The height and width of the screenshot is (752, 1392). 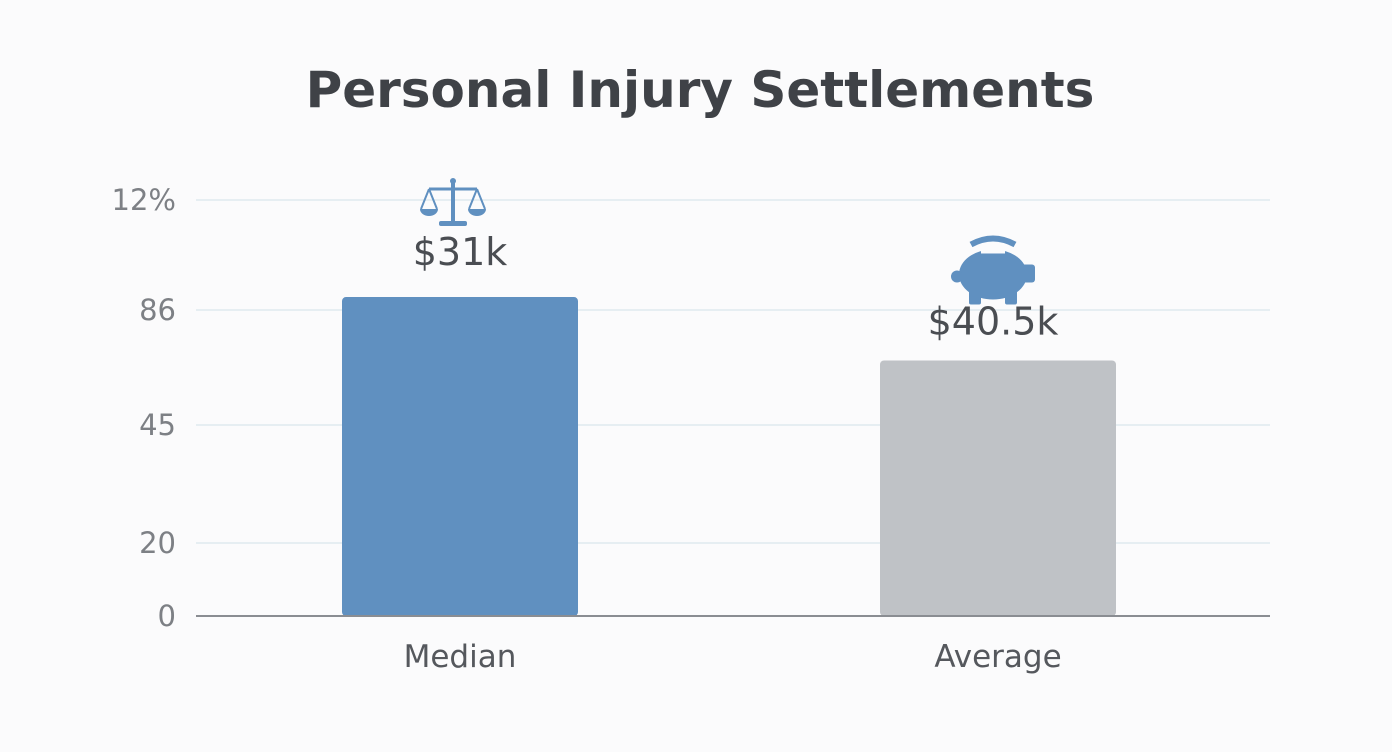 I want to click on data-label: $31k, so click(x=460, y=252).